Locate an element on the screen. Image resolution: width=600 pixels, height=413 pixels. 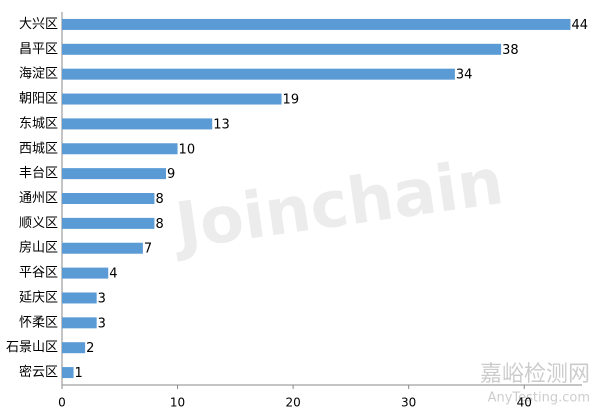
y-tick-label: 延庆区 is located at coordinates (38, 297).